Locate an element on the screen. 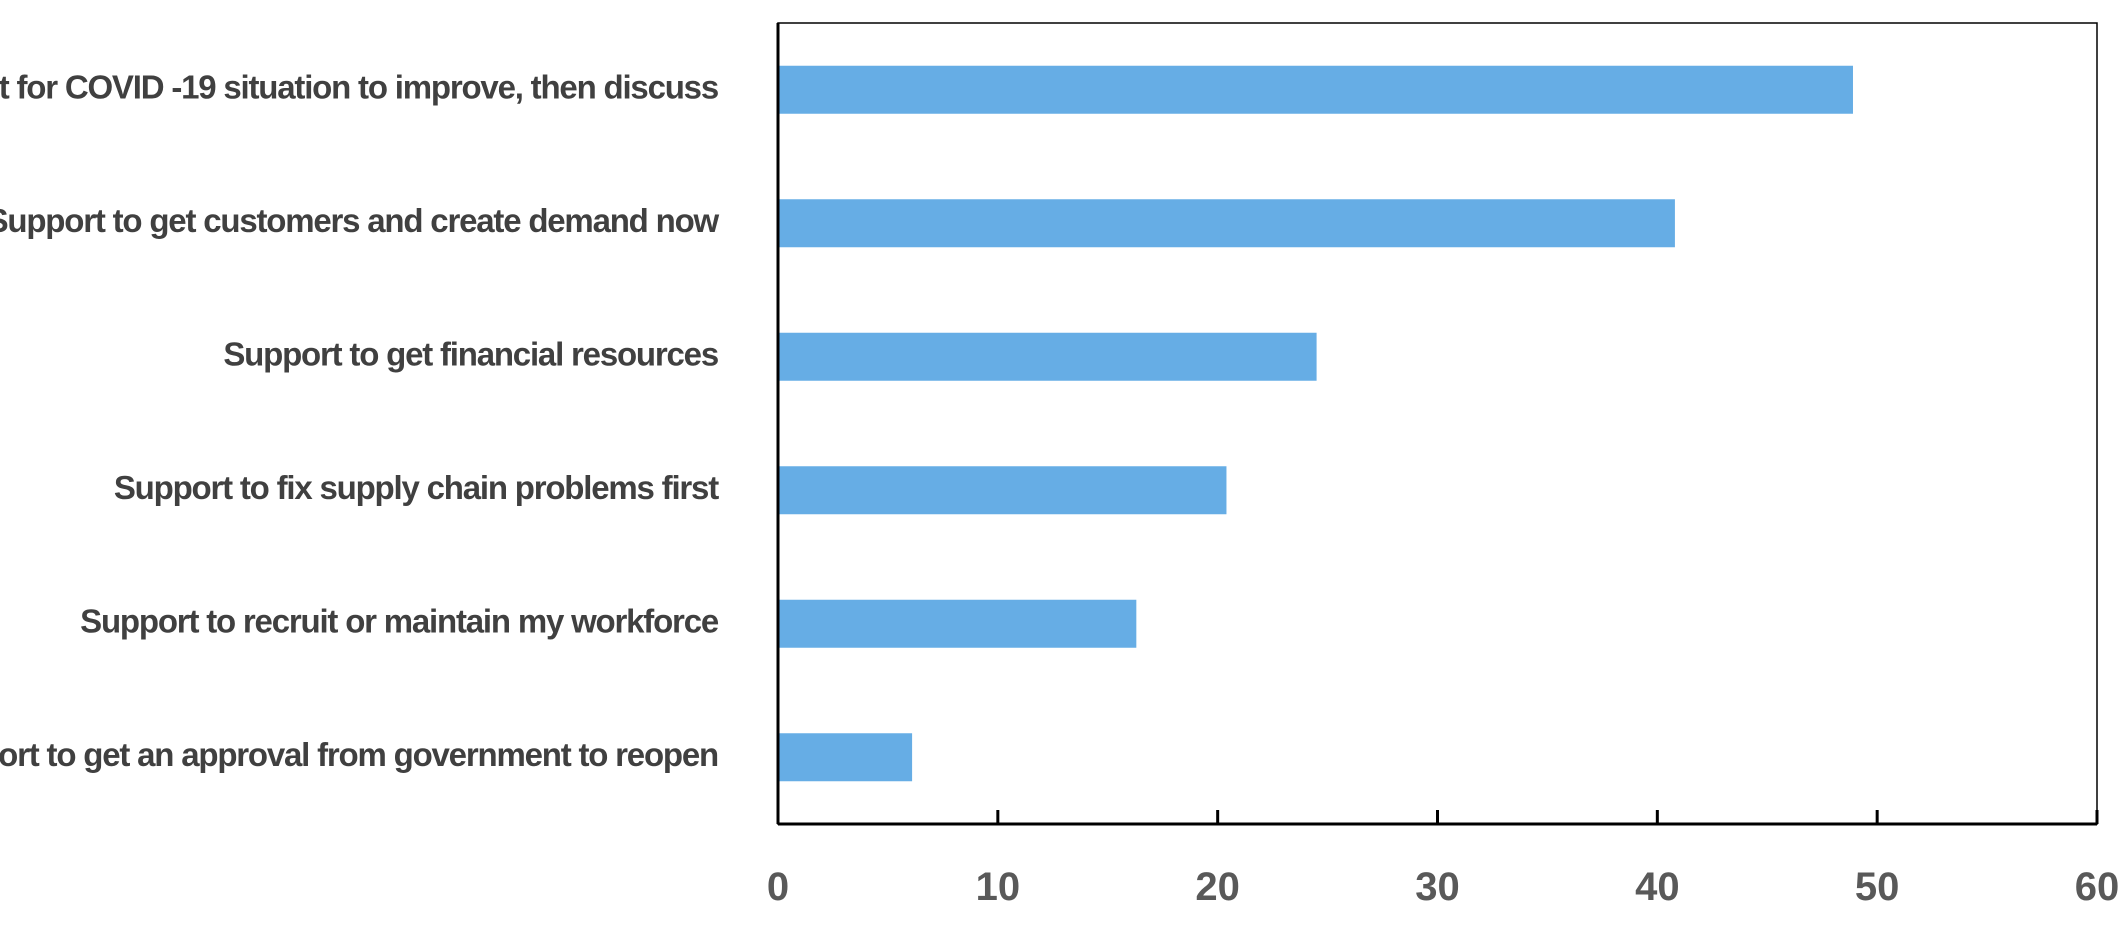 Image resolution: width=2128 pixels, height=935 pixels. x-tick-label: 60 is located at coordinates (2097, 887).